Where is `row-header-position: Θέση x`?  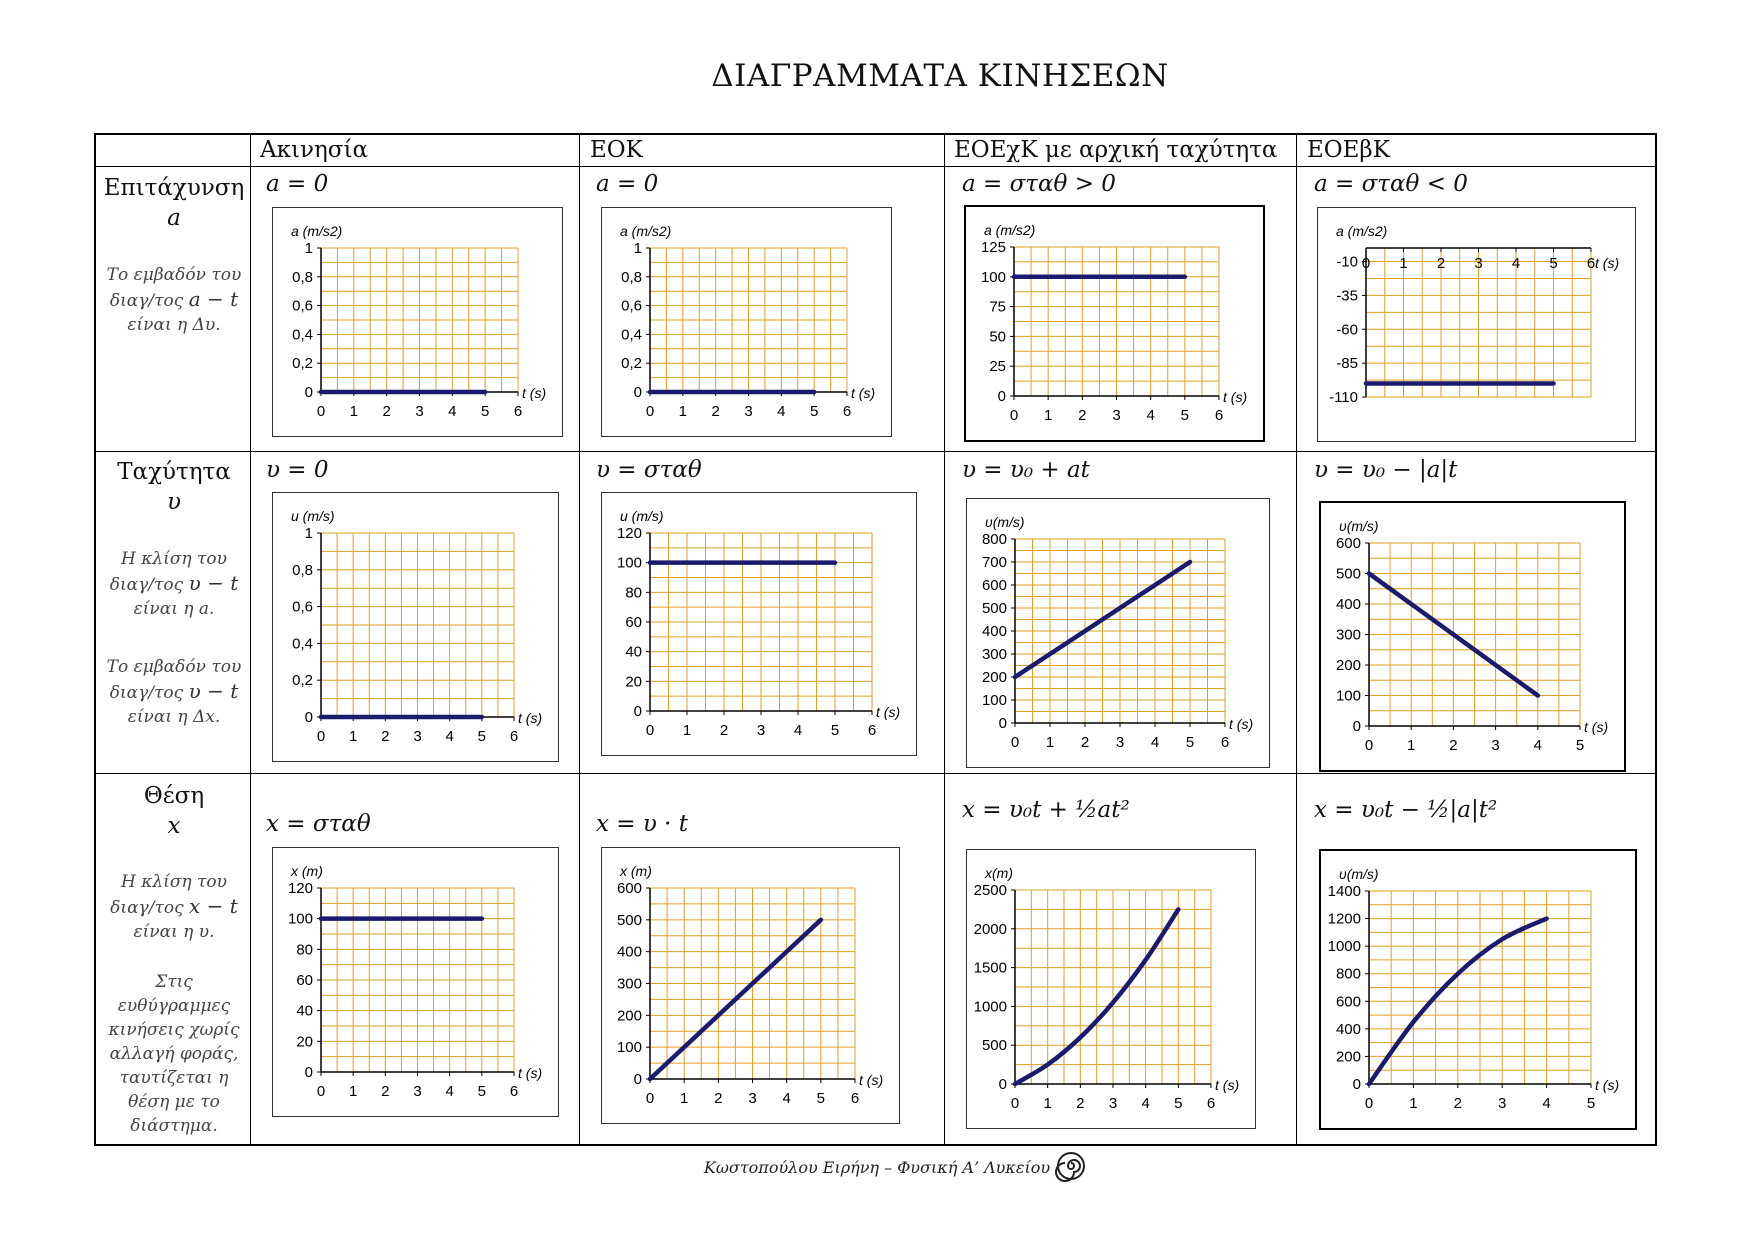 row-header-position: Θέση x is located at coordinates (174, 811).